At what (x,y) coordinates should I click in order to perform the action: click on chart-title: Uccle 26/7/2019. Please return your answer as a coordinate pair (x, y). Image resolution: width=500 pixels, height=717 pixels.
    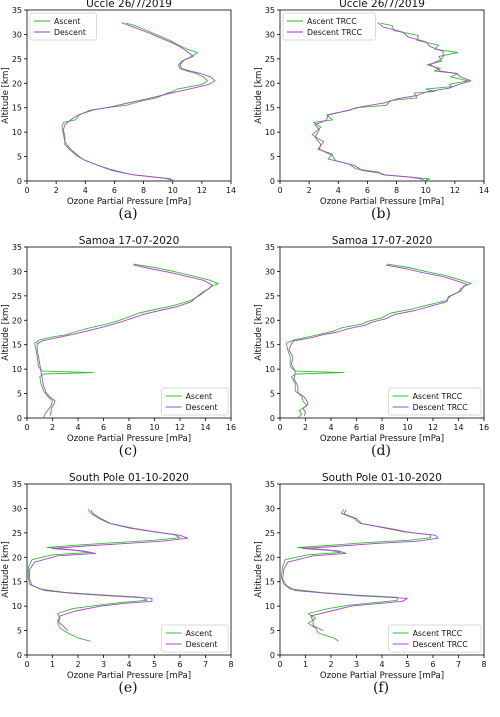
    Looking at the image, I should click on (382, 5).